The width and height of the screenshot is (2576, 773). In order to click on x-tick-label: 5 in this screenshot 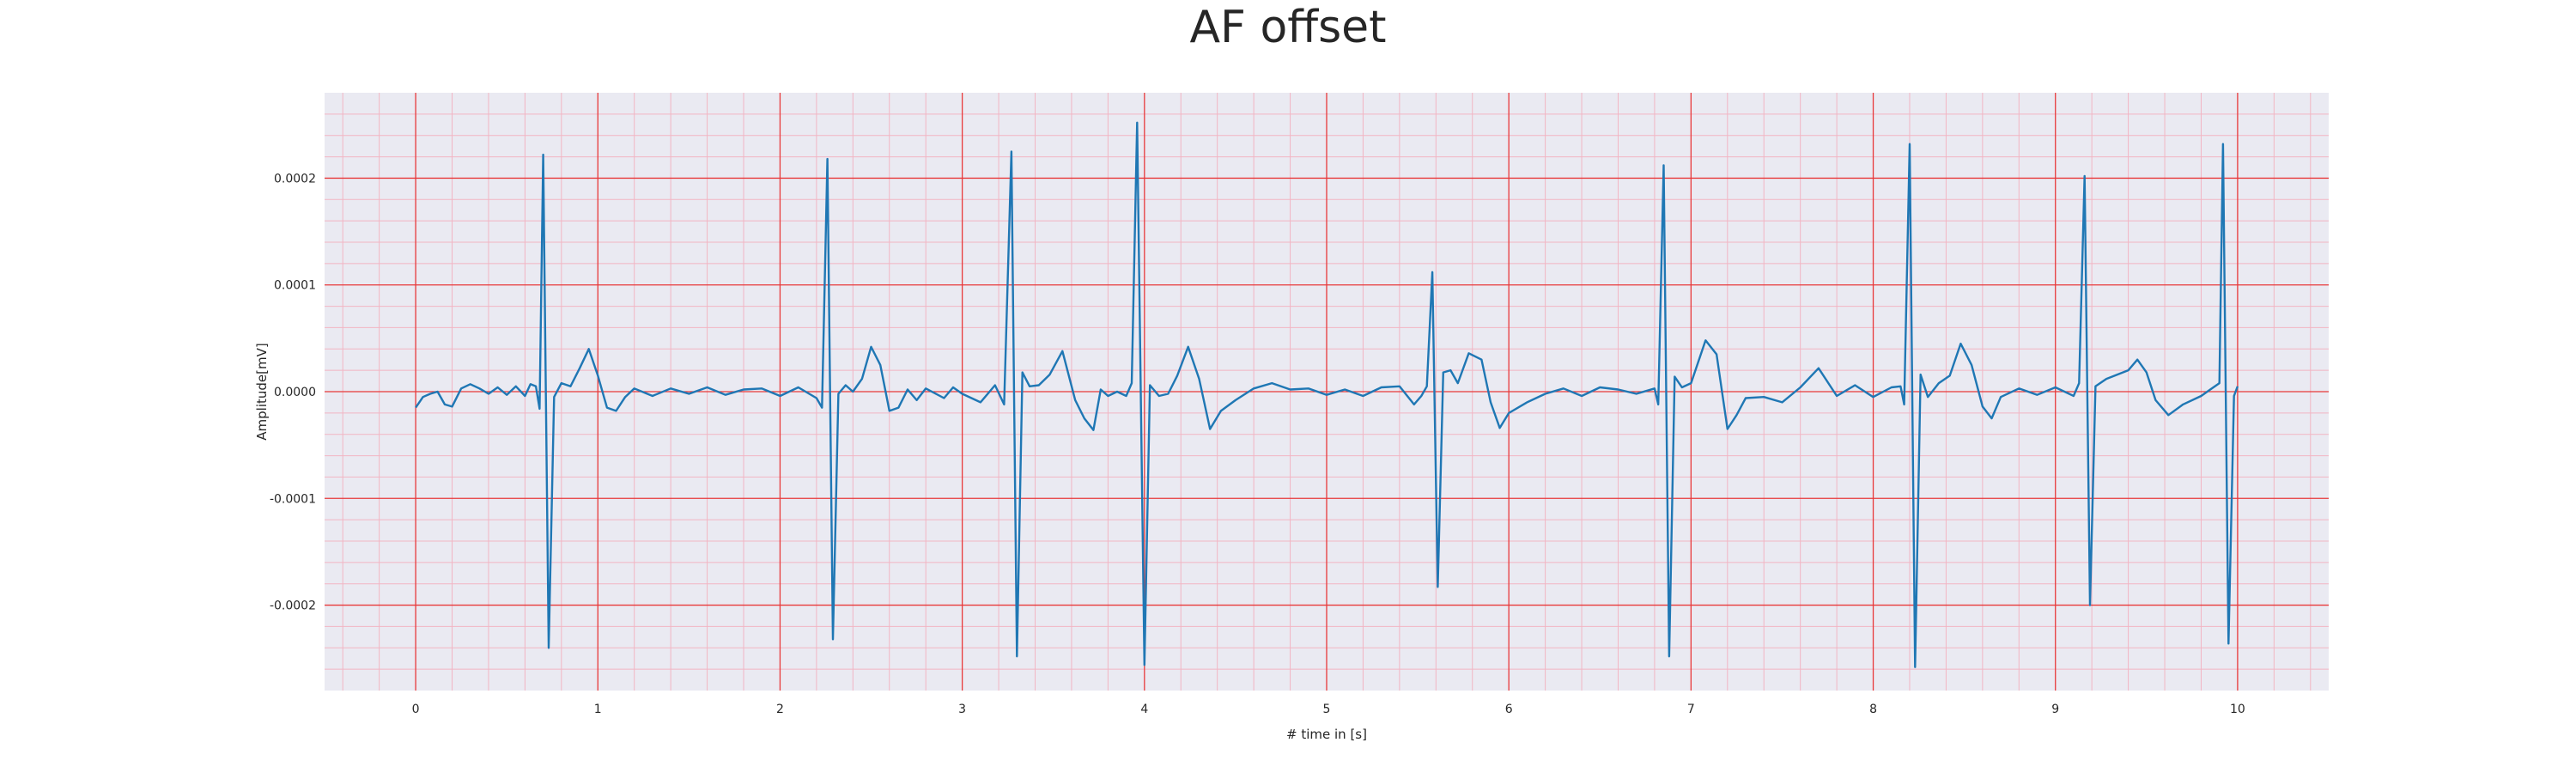, I will do `click(1327, 709)`.